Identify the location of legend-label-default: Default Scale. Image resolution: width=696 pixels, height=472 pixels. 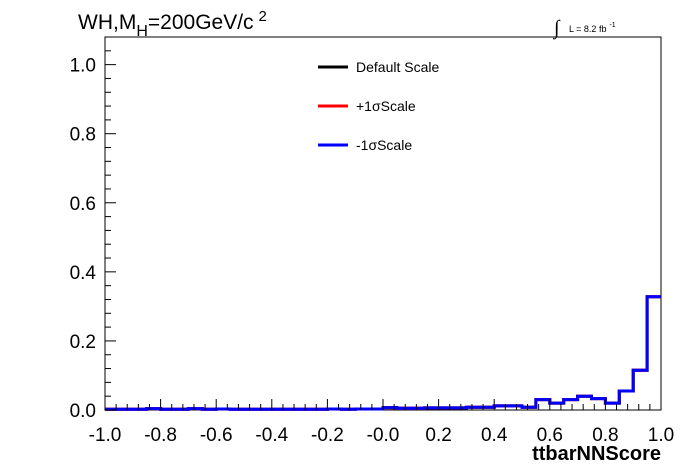
(397, 67).